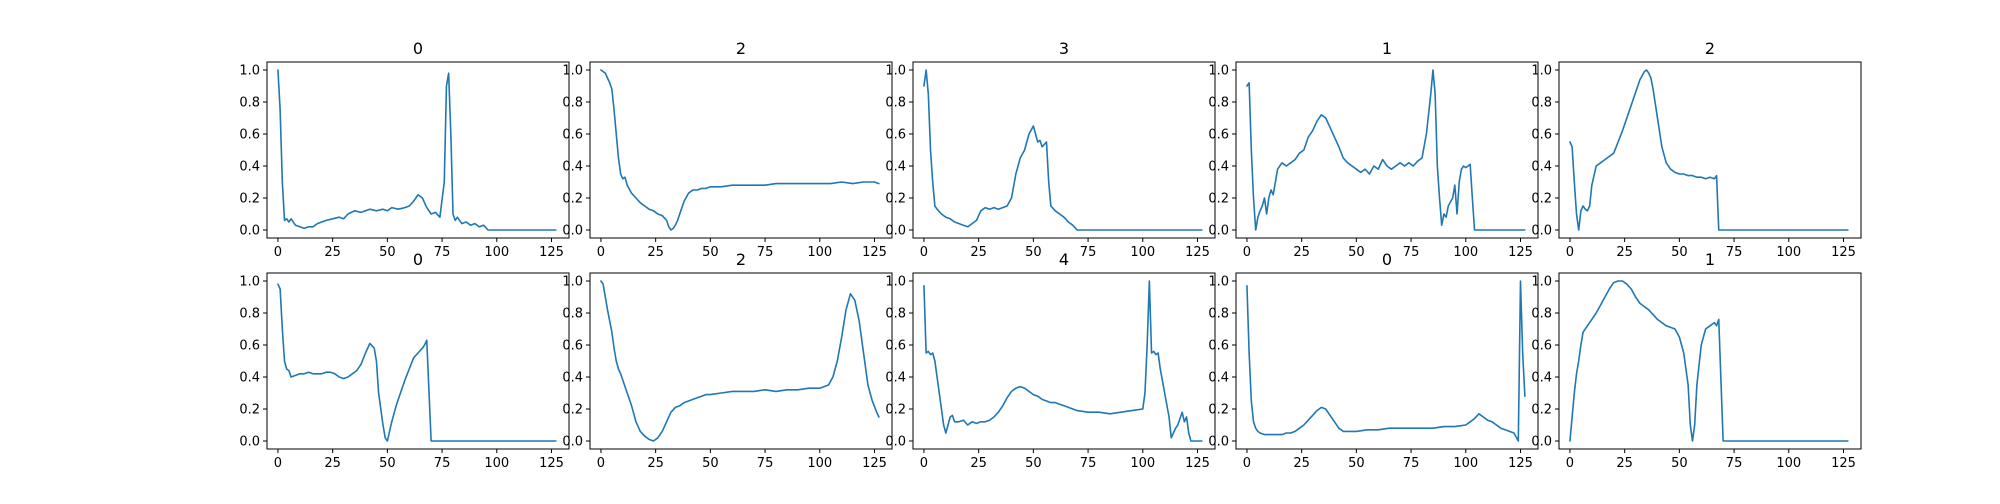 This screenshot has width=2000, height=504. I want to click on subplot-4: 2 0 25 50 75 100 125 0.0 0.2 0.4 0.6 0.8 1.0, so click(1696, 149).